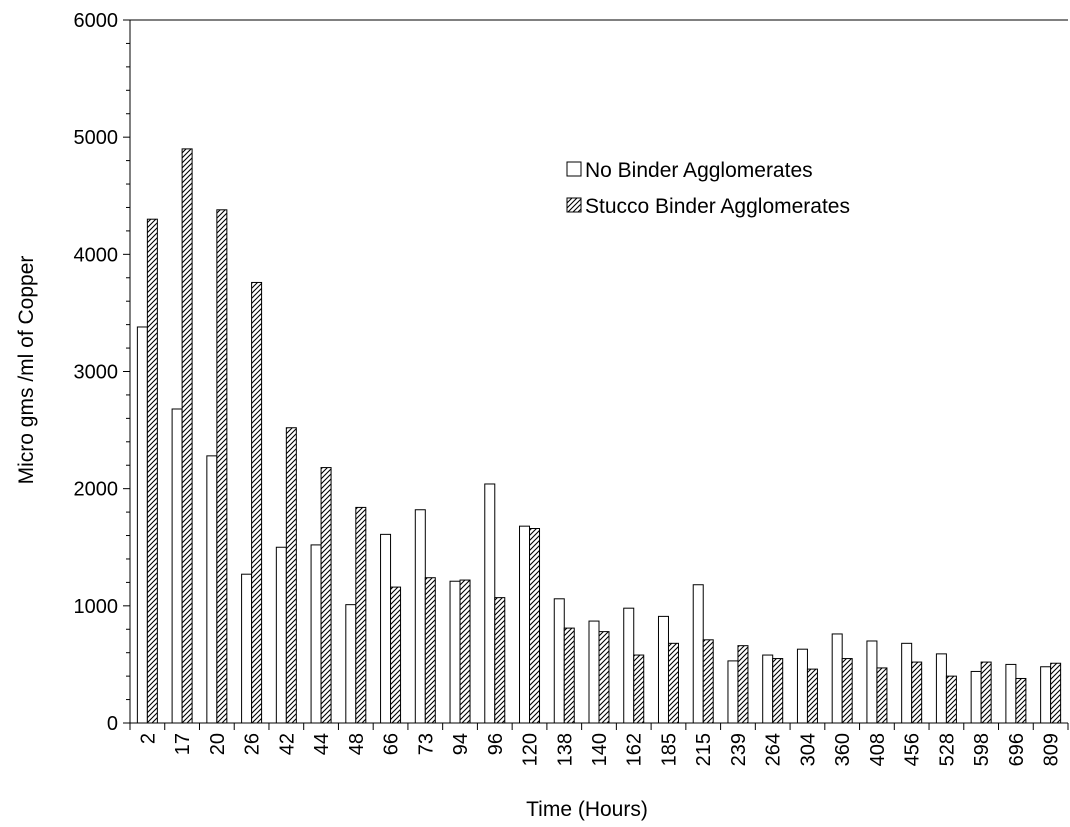  What do you see at coordinates (947, 749) in the screenshot?
I see `x-tick-label: 528` at bounding box center [947, 749].